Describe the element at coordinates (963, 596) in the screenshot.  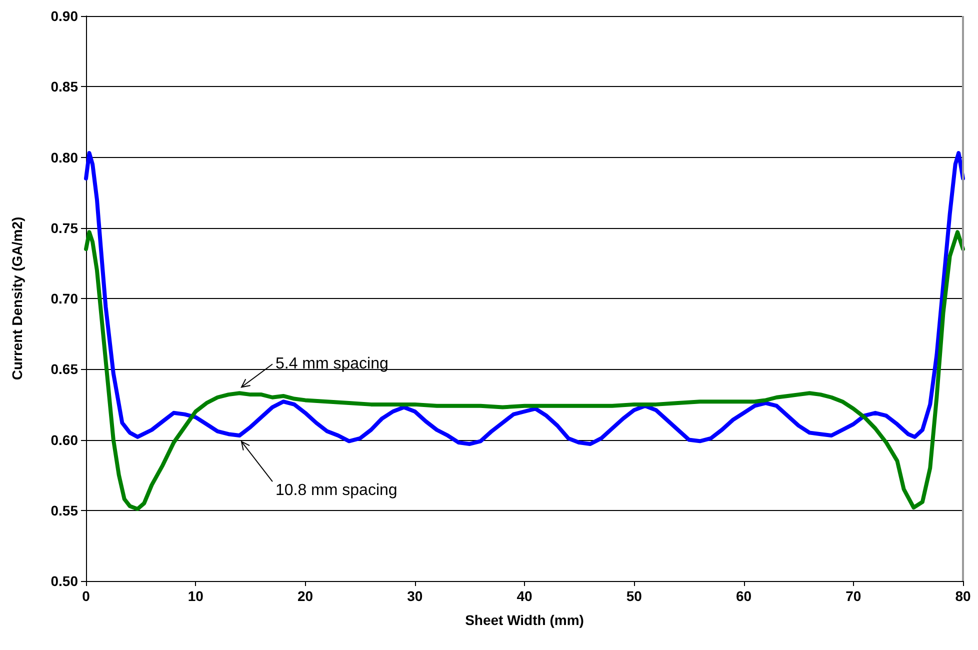
I see `x-tick-label: 80` at that location.